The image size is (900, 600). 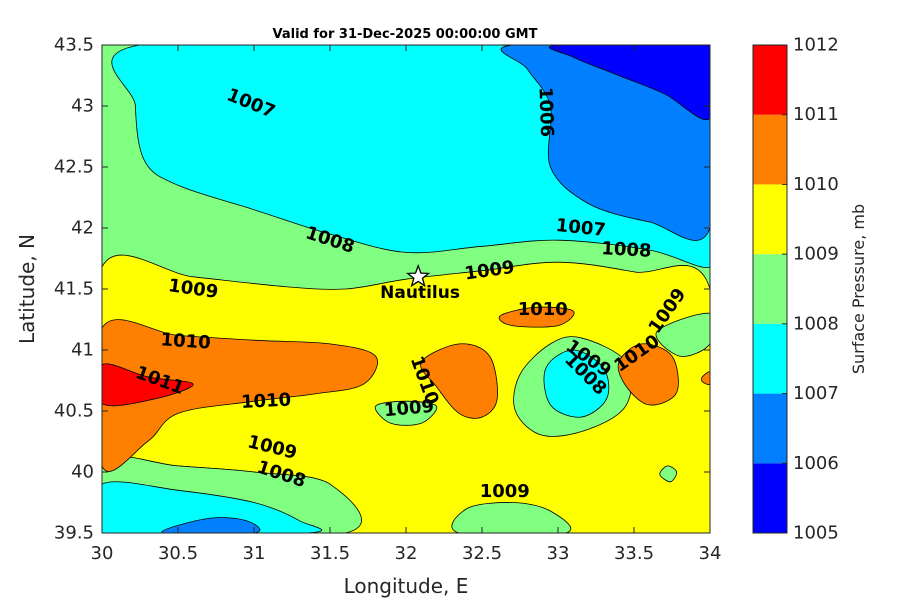 I want to click on colorbar-frame, so click(x=770, y=289).